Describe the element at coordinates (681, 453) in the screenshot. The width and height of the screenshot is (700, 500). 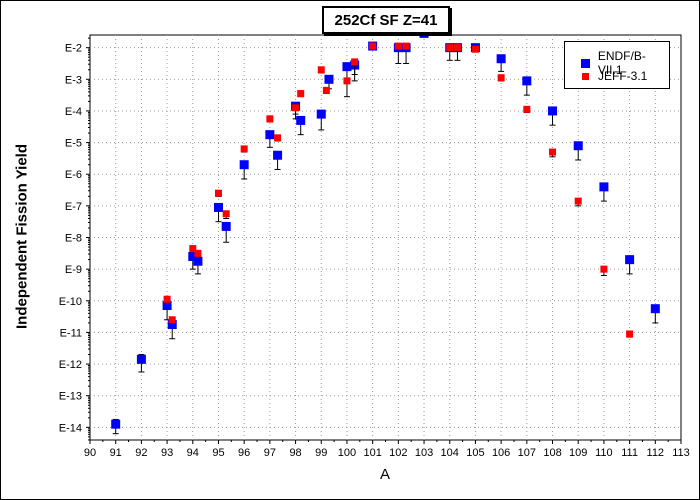
I see `x-tick-label: 113` at that location.